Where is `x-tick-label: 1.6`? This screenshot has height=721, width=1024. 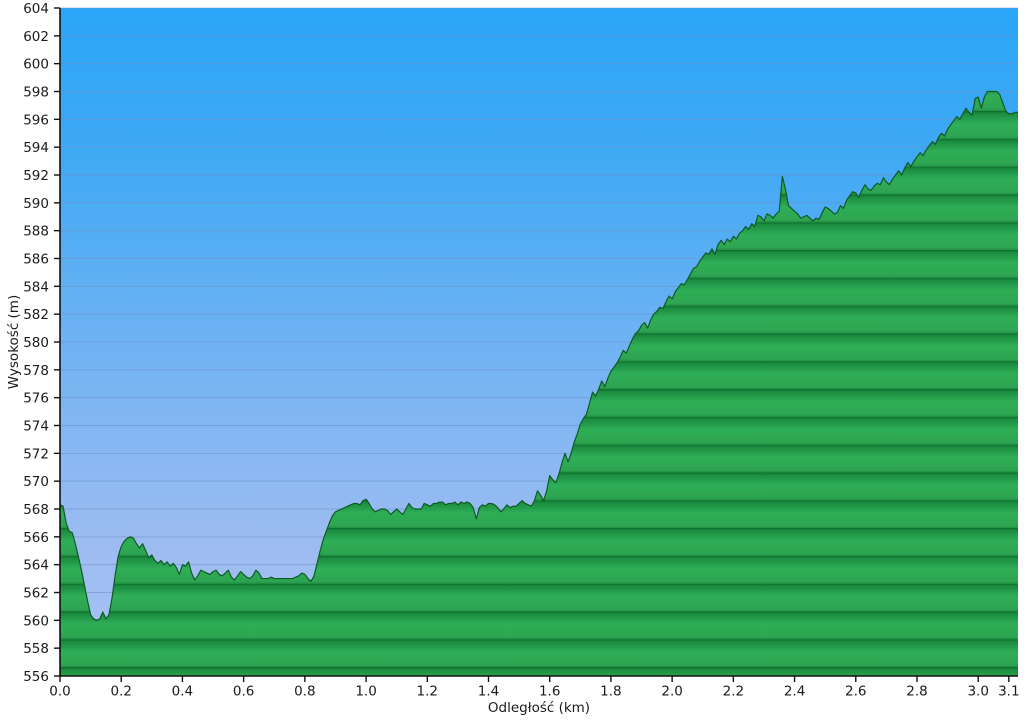
x-tick-label: 1.6 is located at coordinates (549, 692).